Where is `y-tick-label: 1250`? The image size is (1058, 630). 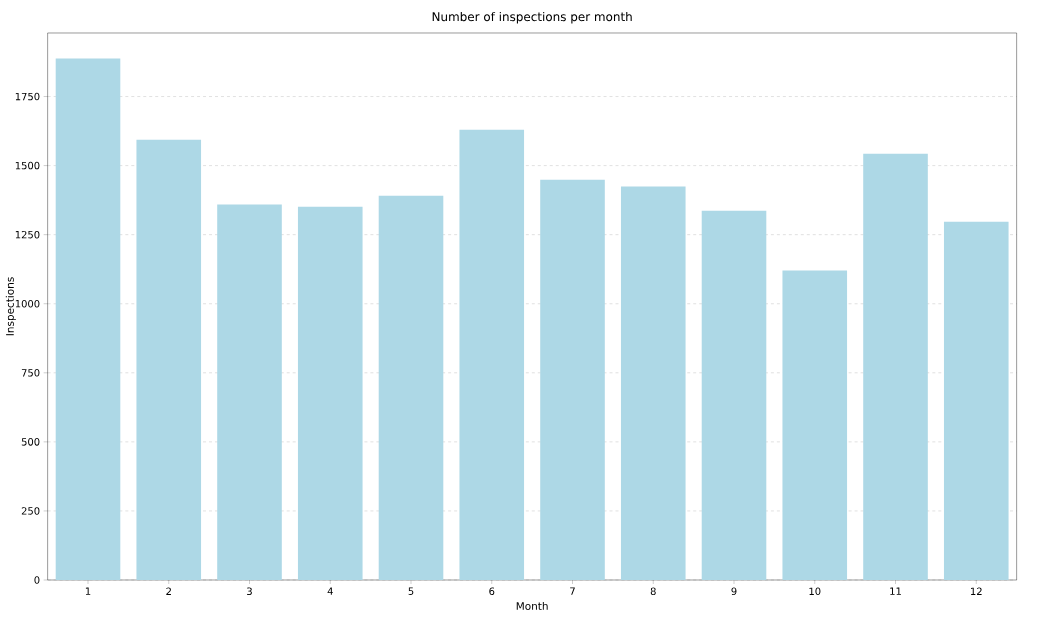 y-tick-label: 1250 is located at coordinates (27, 234).